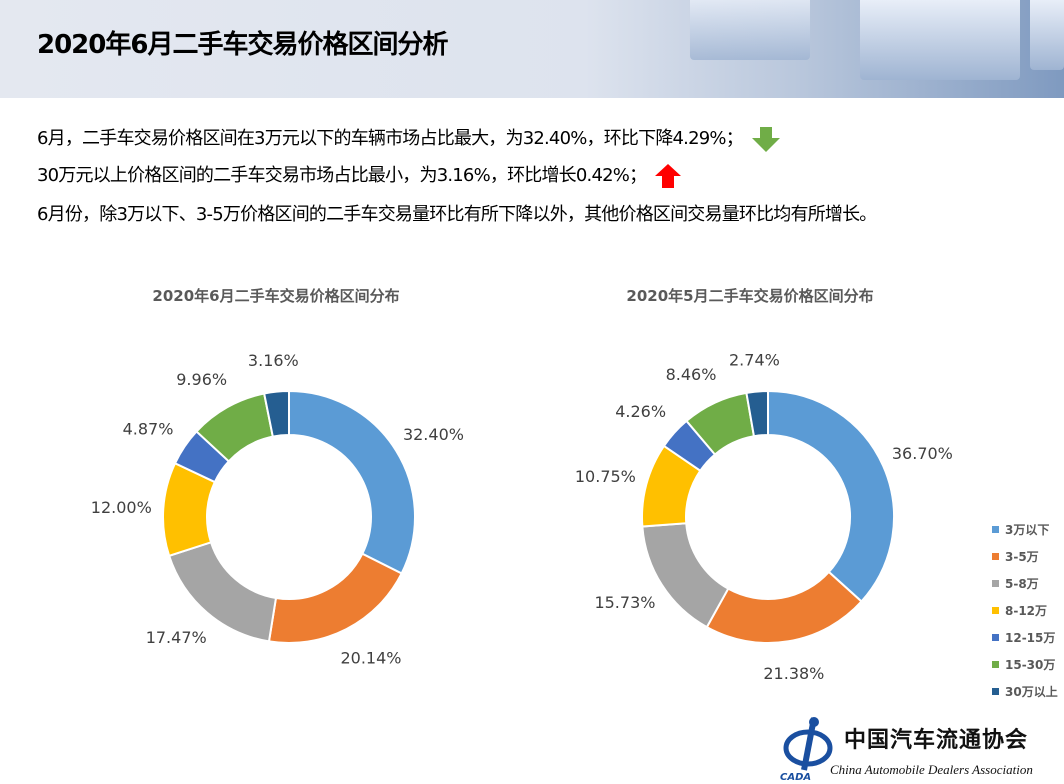 The width and height of the screenshot is (1064, 784). What do you see at coordinates (1022, 557) in the screenshot?
I see `legend-label: 3-5万` at bounding box center [1022, 557].